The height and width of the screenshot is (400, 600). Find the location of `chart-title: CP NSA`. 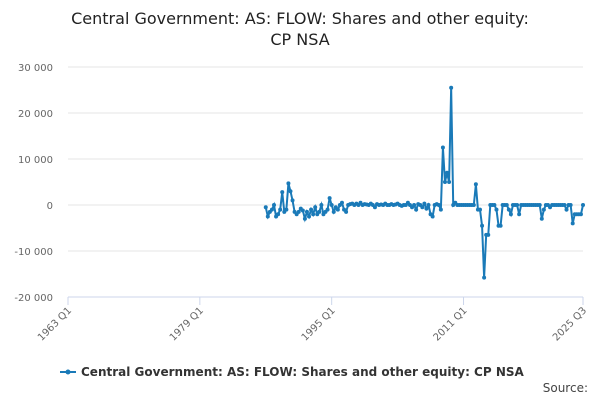

chart-title: CP NSA is located at coordinates (299, 39).